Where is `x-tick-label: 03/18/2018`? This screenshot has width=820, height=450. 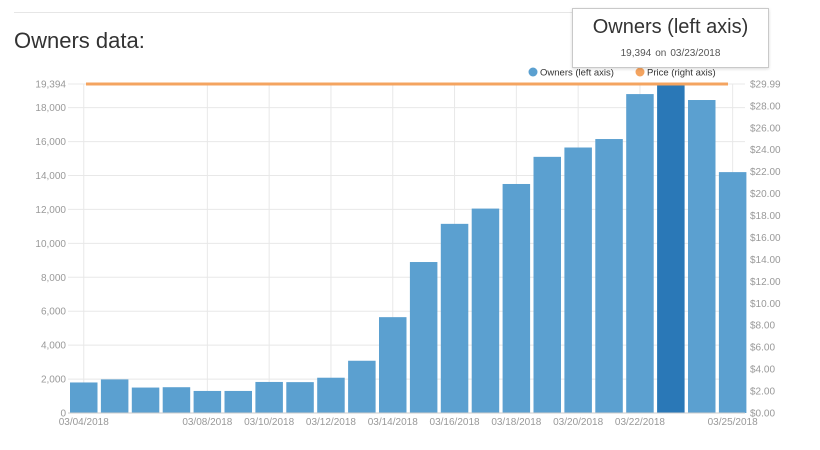
x-tick-label: 03/18/2018 is located at coordinates (516, 422).